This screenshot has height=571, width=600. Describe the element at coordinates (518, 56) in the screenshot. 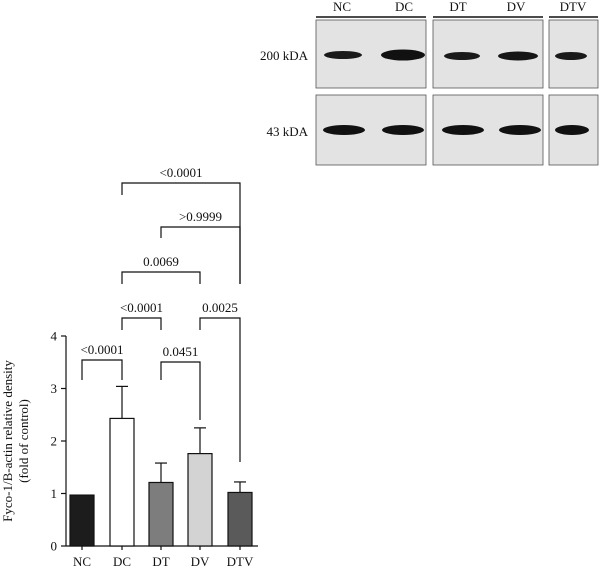

I see `blot-band-200-dv` at that location.